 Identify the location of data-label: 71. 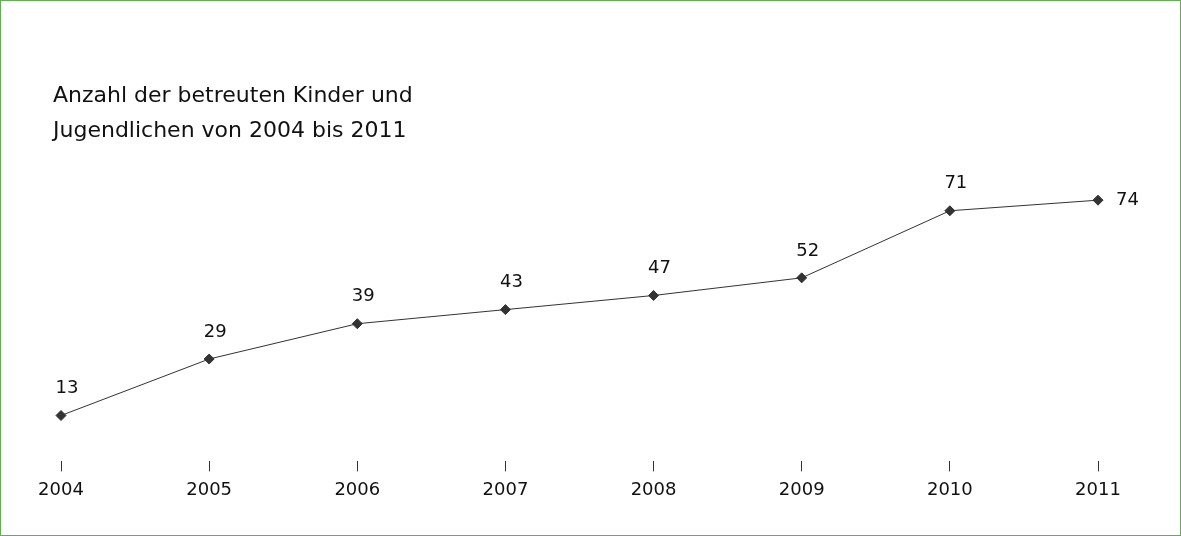
(956, 182).